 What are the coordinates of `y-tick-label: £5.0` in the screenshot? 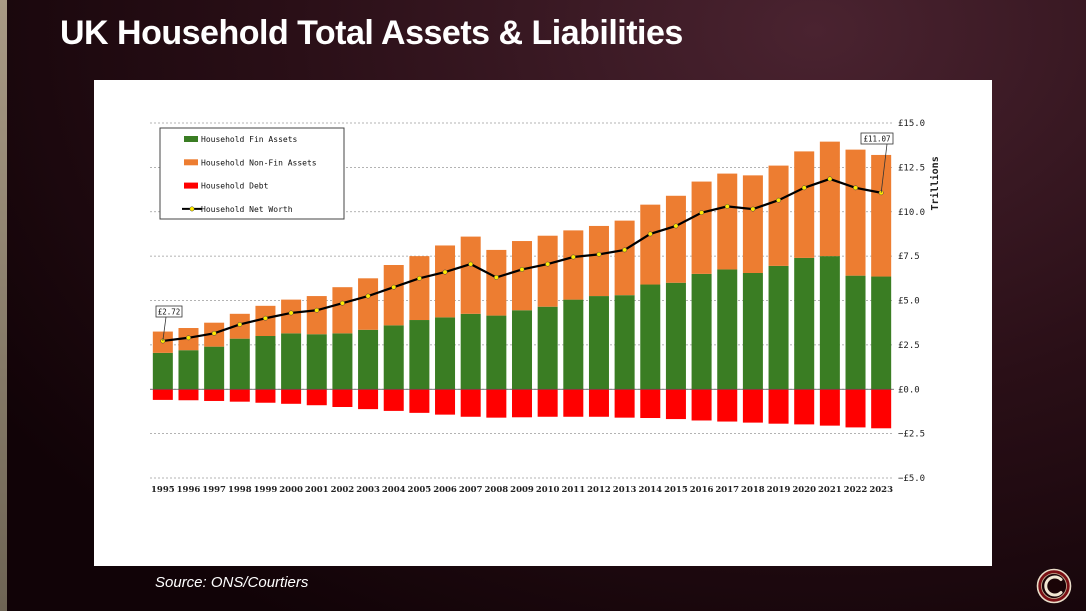 It's located at (909, 302).